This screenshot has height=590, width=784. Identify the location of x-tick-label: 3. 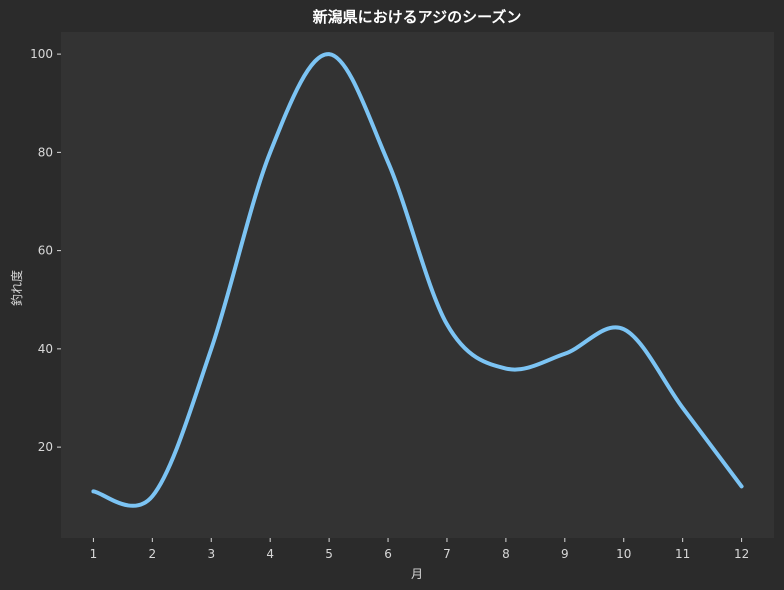
(211, 554).